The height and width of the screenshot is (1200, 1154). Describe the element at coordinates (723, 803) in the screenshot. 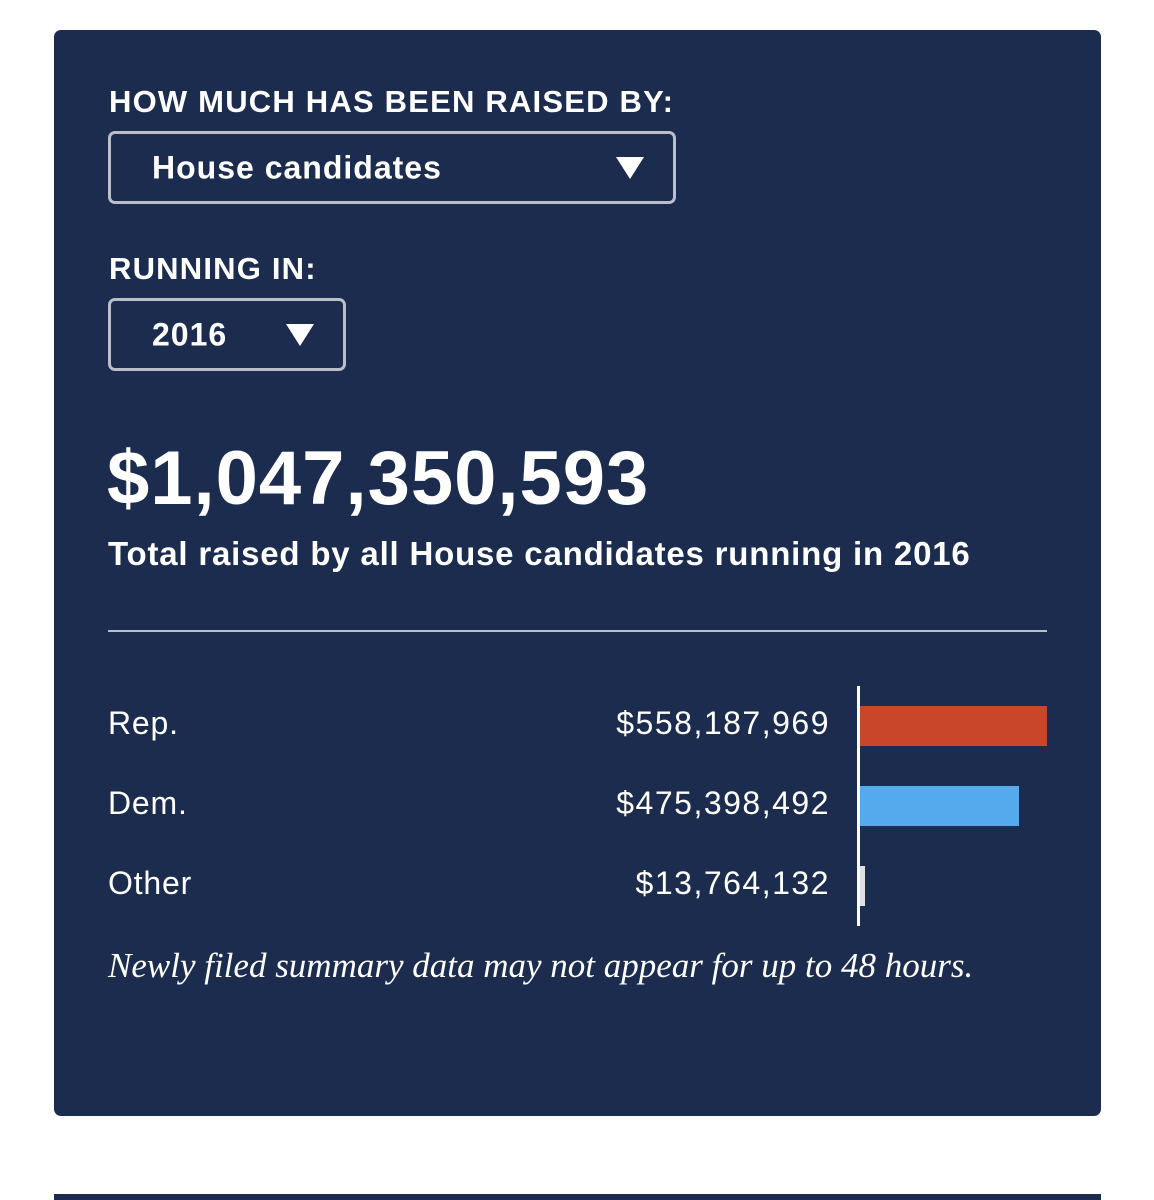

I see `party-amount-dem: $475,398,492` at that location.